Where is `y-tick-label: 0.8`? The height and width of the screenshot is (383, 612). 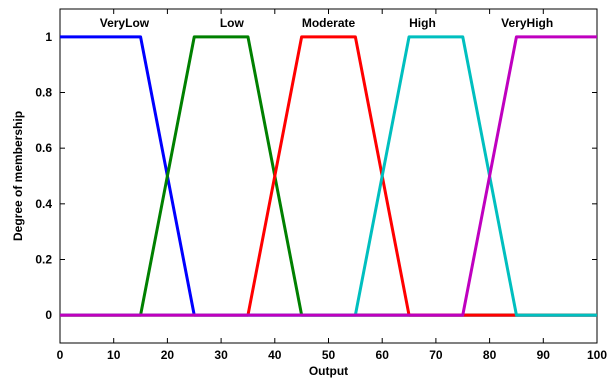
y-tick-label: 0.8 is located at coordinates (43, 93).